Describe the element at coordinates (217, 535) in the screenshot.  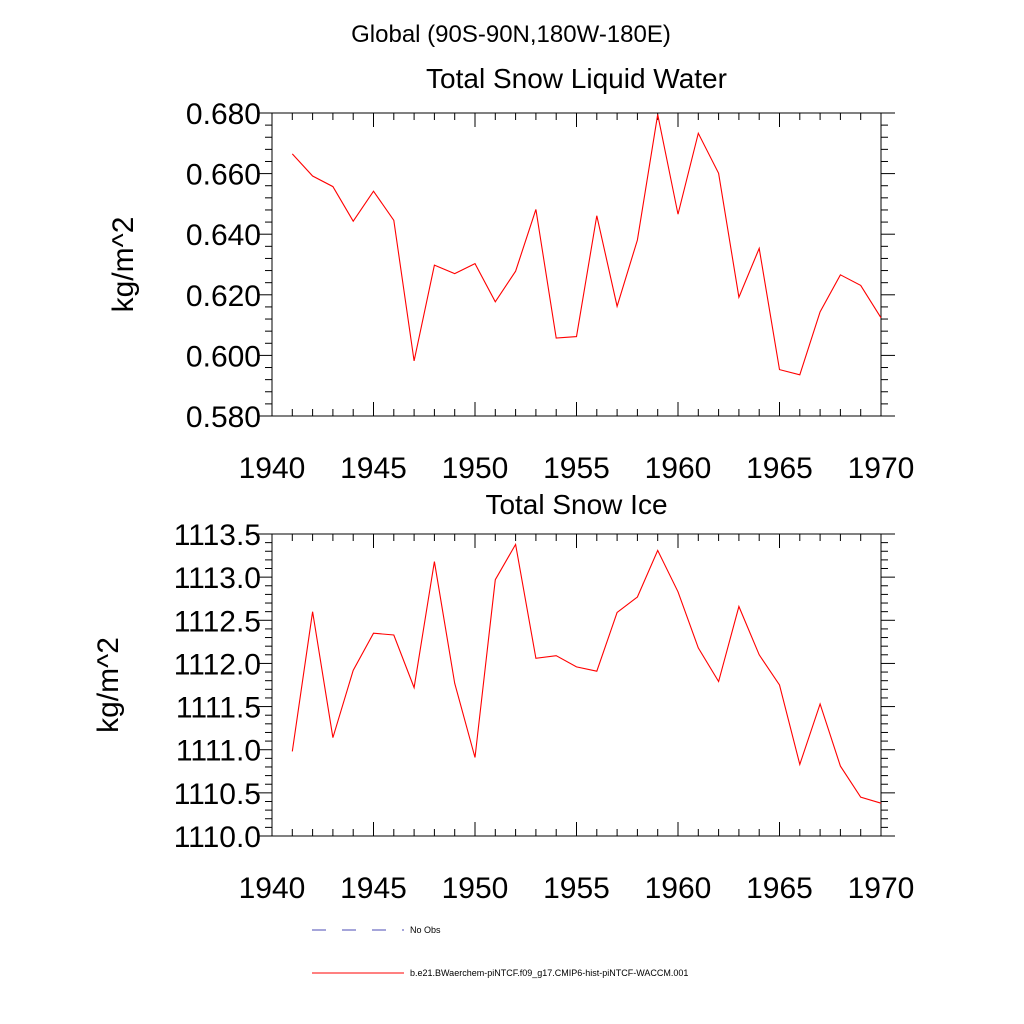
I see `y-tick-label: 1113.5` at that location.